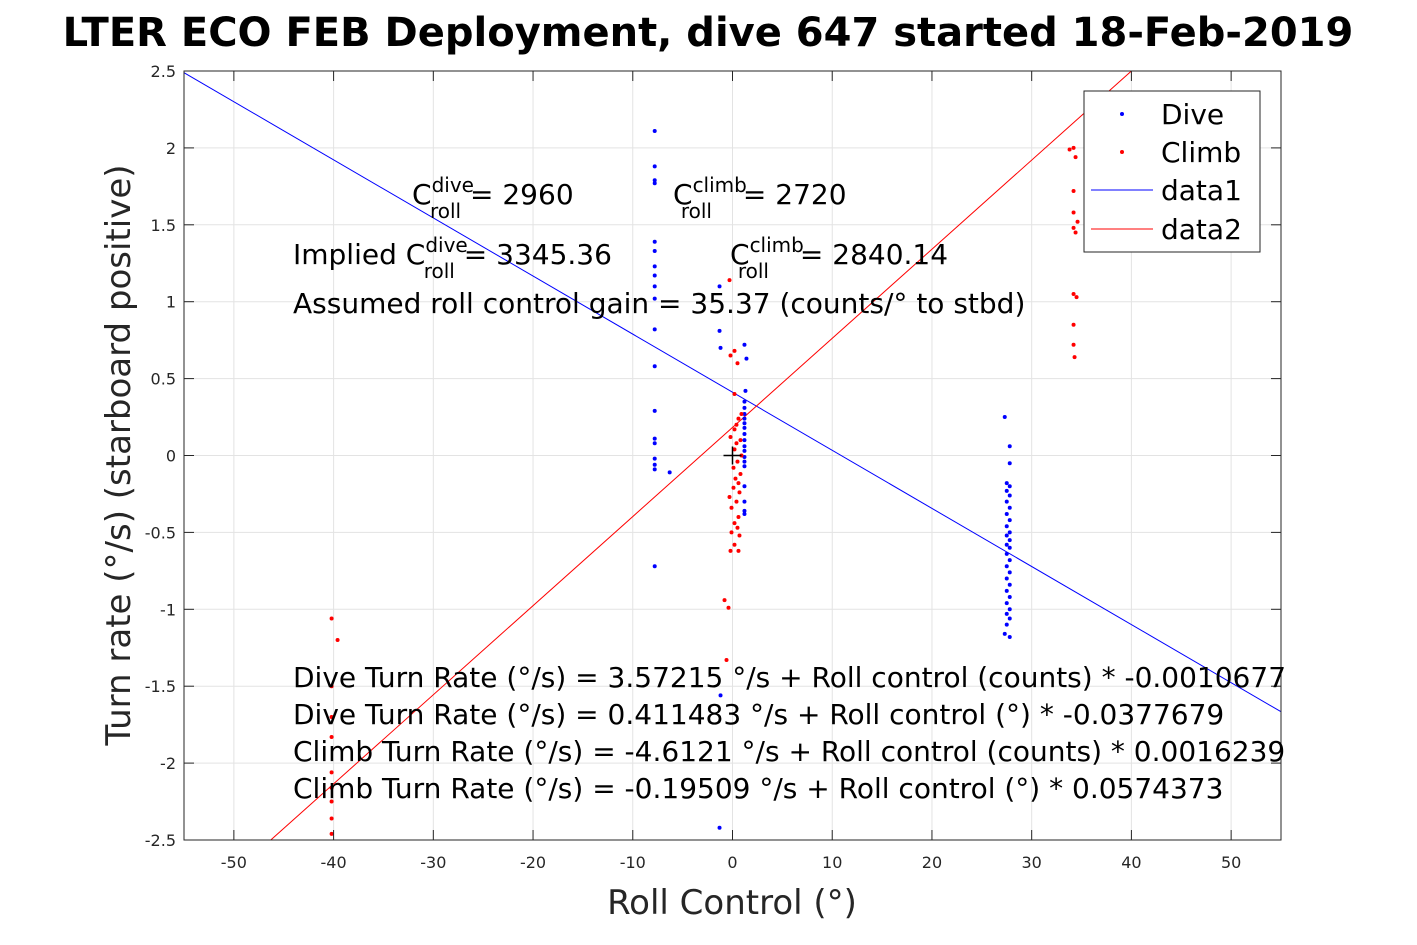  I want to click on legend-swatch-dive, so click(1122, 114).